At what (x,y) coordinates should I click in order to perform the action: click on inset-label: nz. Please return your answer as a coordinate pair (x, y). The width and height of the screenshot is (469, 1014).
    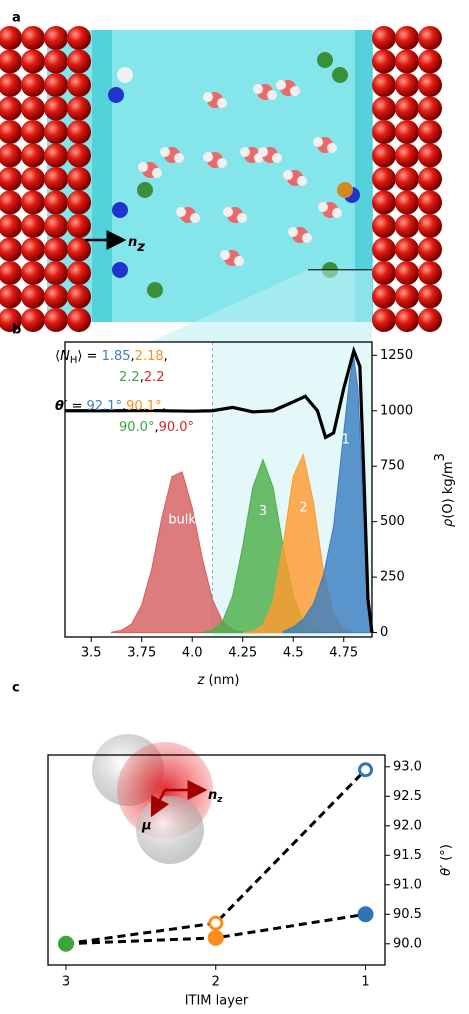
    Looking at the image, I should click on (215, 796).